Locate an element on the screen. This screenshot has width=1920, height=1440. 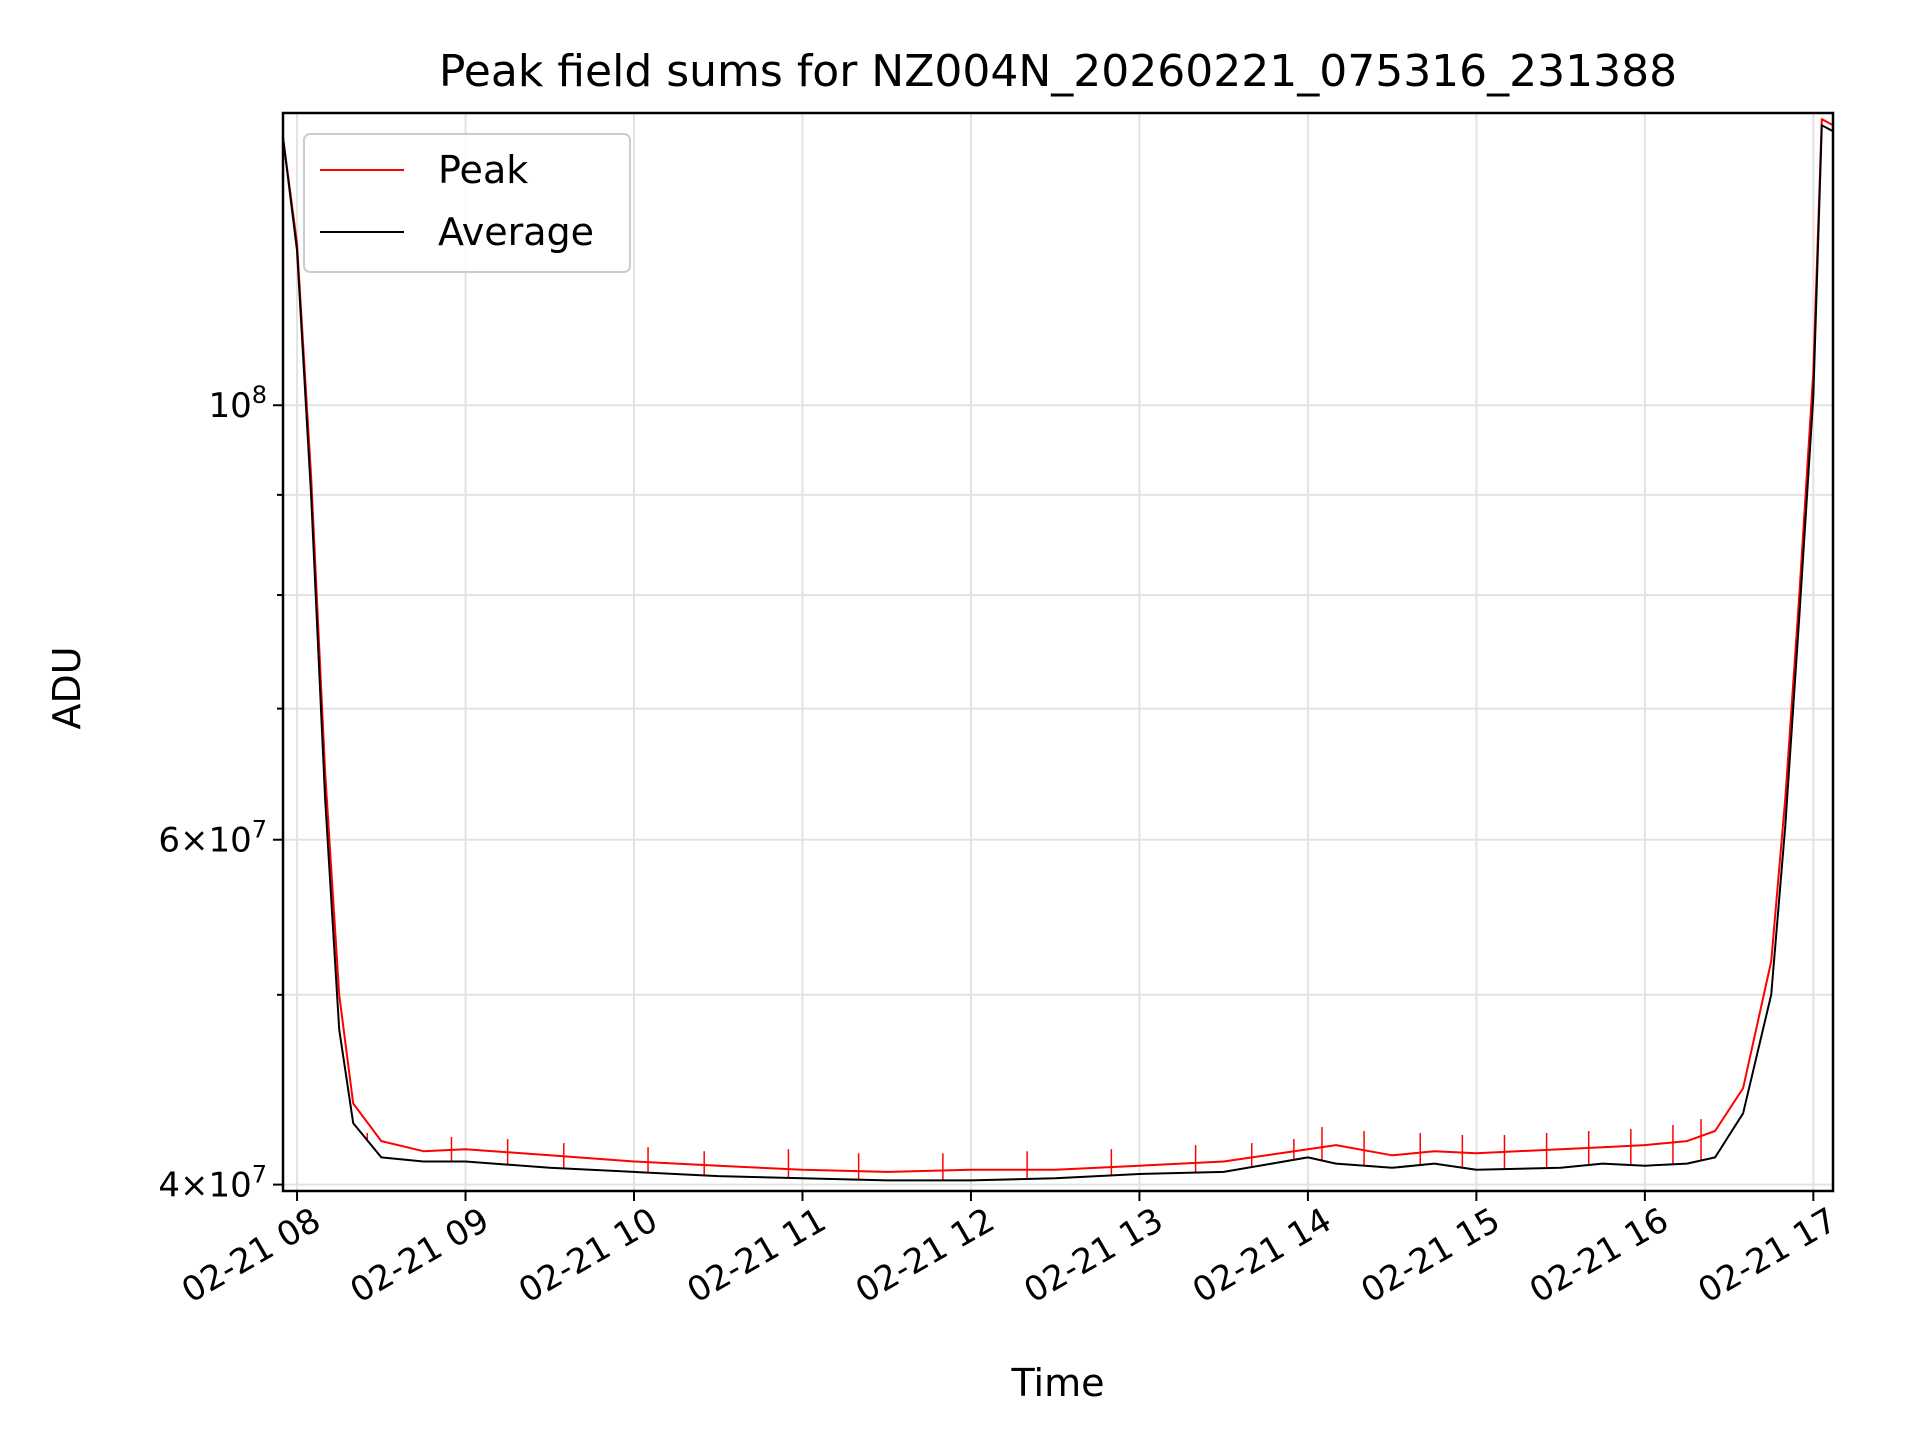
y-axis-label: ADU is located at coordinates (67, 687).